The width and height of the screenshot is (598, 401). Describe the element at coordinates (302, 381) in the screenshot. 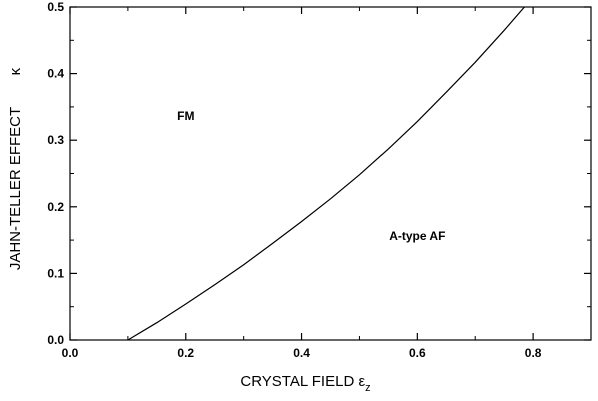

I see `x-axis-title-text: CRYSTAL FIELD ε` at that location.